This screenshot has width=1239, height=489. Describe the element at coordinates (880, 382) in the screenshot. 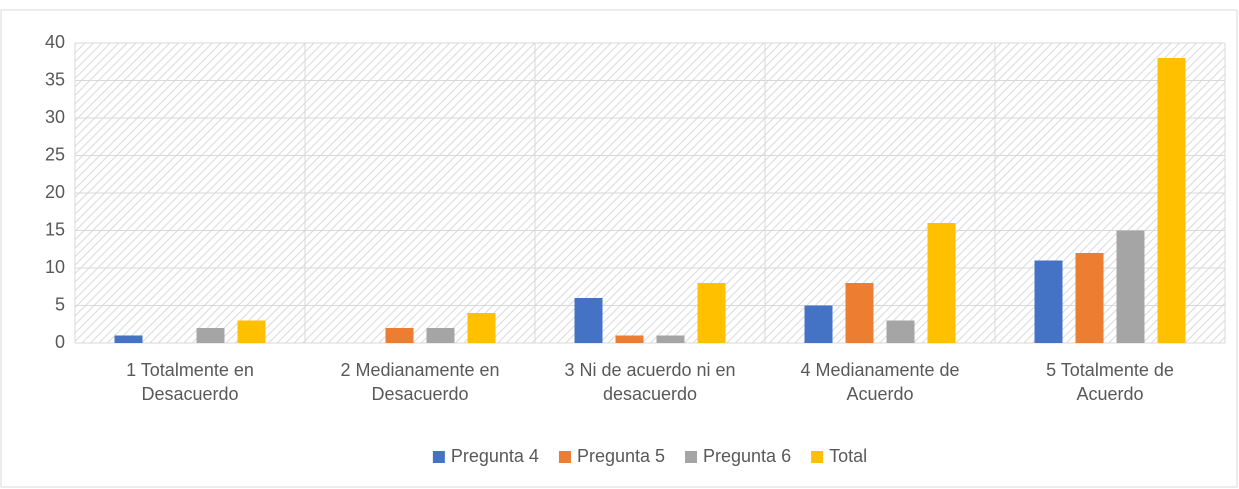

I see `x-tick-label: 4 Medianamente de Acuerdo` at that location.